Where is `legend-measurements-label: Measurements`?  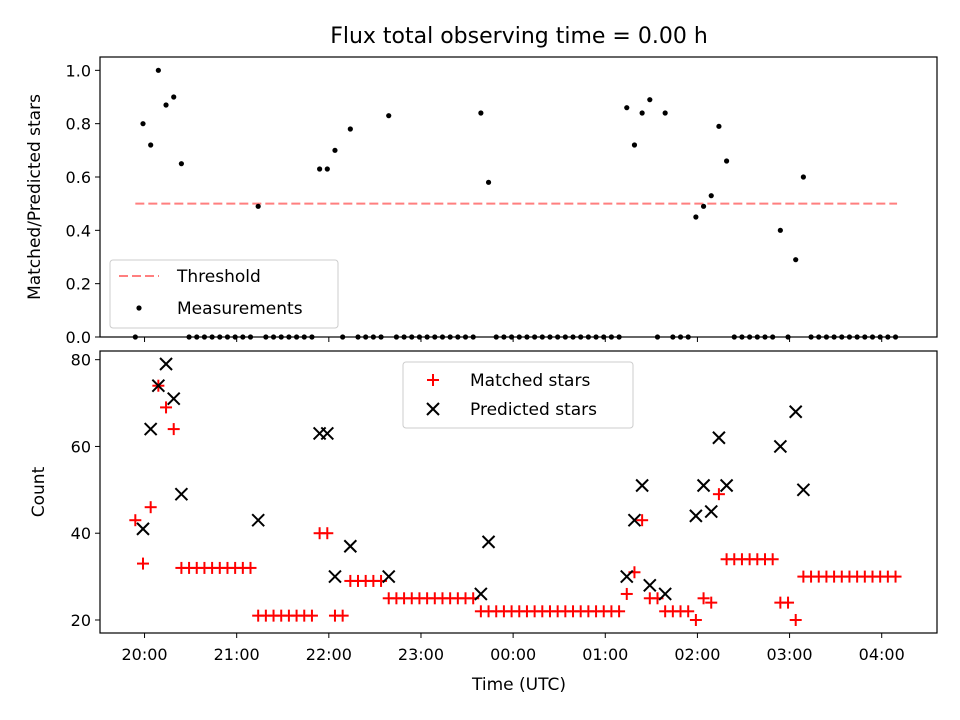
legend-measurements-label: Measurements is located at coordinates (240, 309).